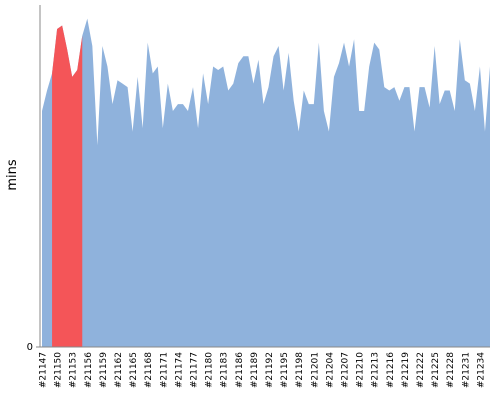 The height and width of the screenshot is (400, 500). I want to click on x-tick-label: #21186, so click(240, 370).